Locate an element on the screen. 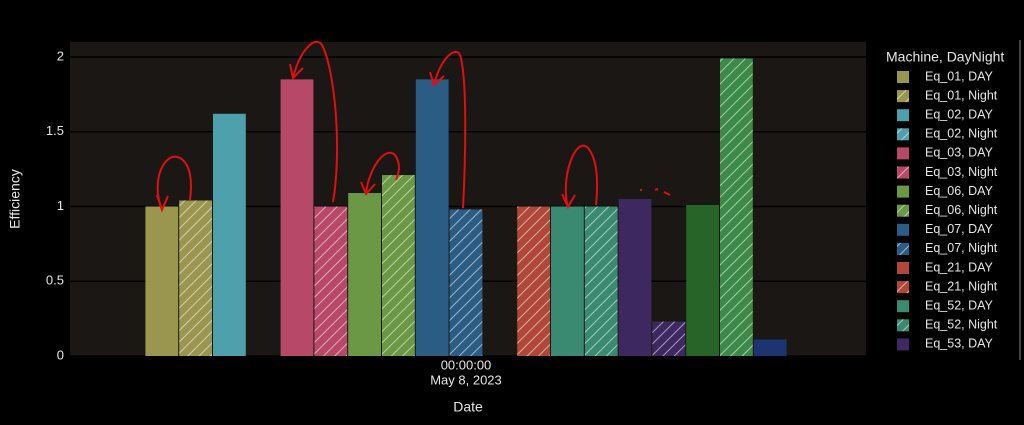  y-tick-label: 1.5 is located at coordinates (55, 130).